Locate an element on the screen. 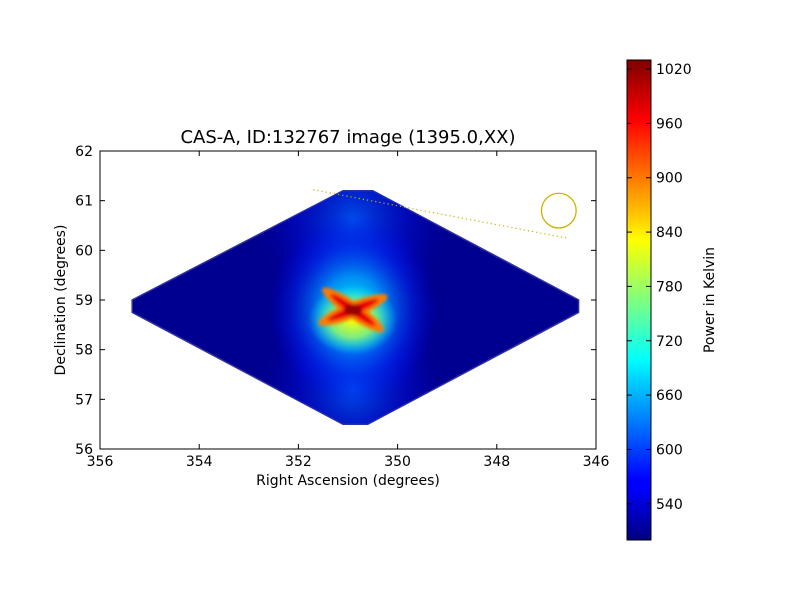 This screenshot has height=600, width=800. colorbar-tick-label: 600 is located at coordinates (669, 450).